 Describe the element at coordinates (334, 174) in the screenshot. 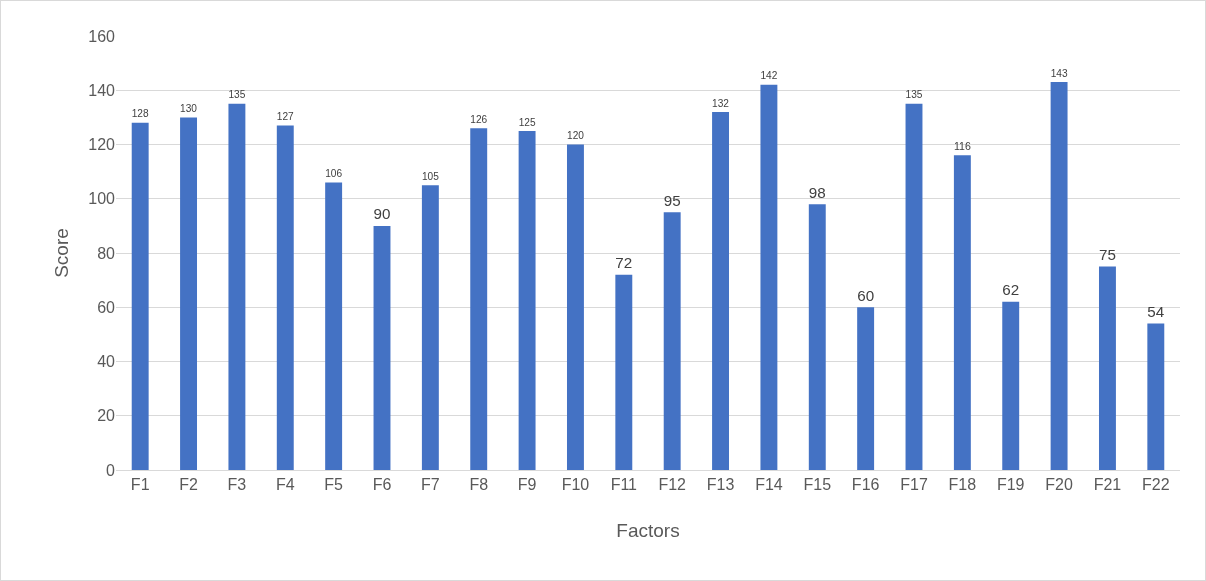

I see `data-label: 106` at that location.